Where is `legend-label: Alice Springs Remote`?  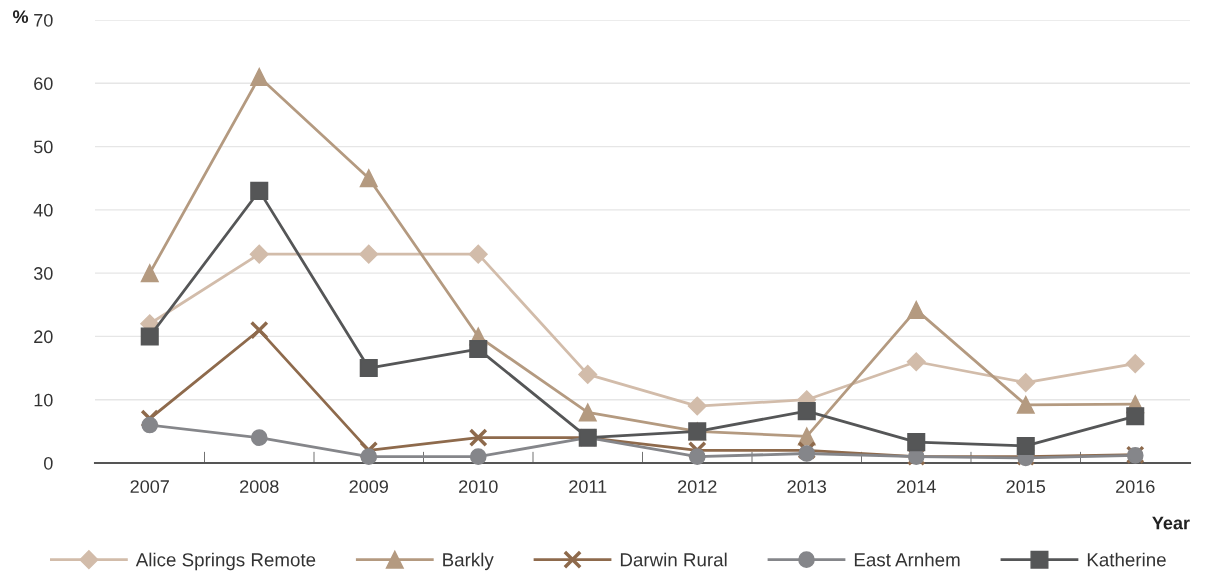 legend-label: Alice Springs Remote is located at coordinates (225, 561).